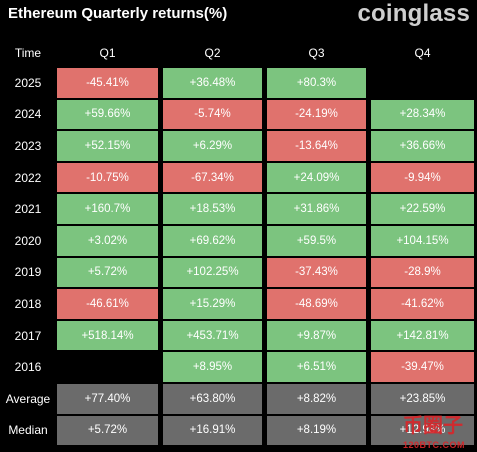  Describe the element at coordinates (107, 399) in the screenshot. I see `table-cell: +77.40%` at that location.